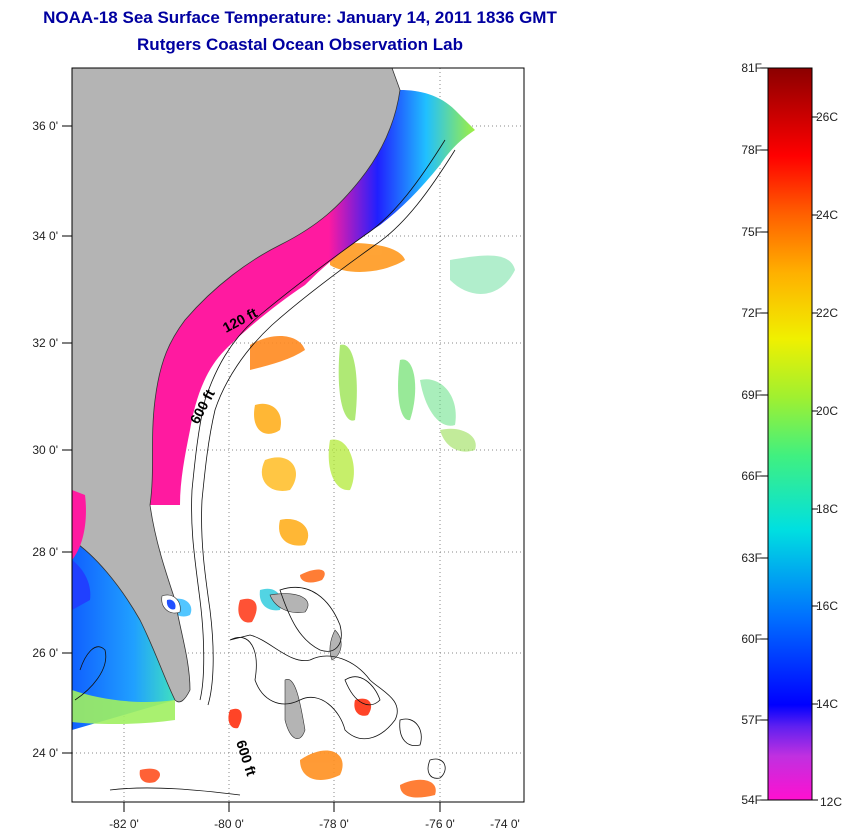  What do you see at coordinates (300, 44) in the screenshot?
I see `map-subtitle: Rutgers Coastal Ocean Observation Lab` at bounding box center [300, 44].